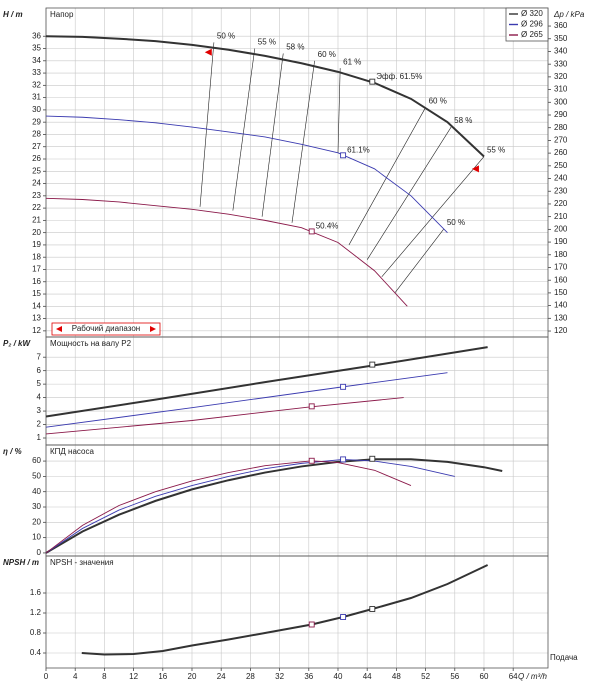 The width and height of the screenshot is (589, 691). Describe the element at coordinates (561, 127) in the screenshot. I see `y2-tick-label: 280` at that location.